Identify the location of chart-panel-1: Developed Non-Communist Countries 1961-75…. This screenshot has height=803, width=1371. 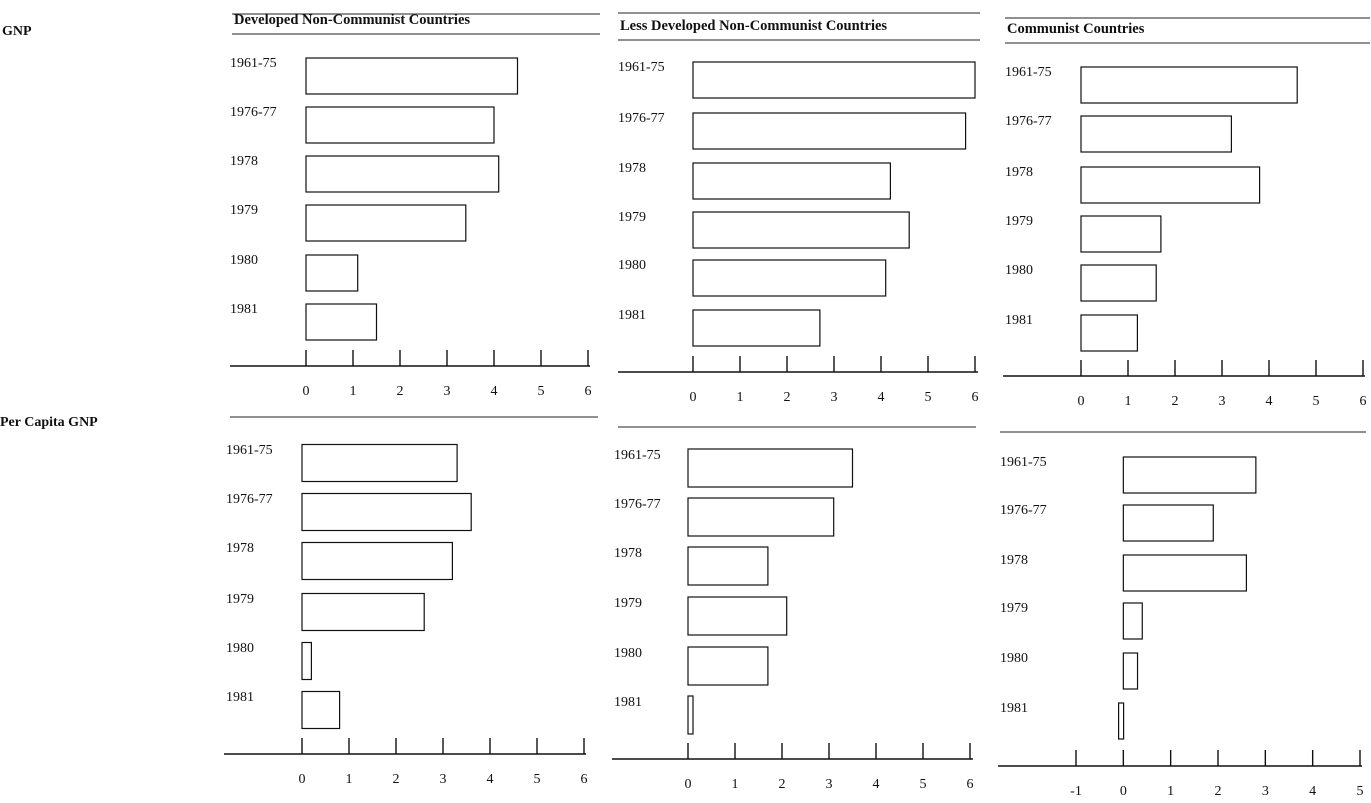
(415, 205).